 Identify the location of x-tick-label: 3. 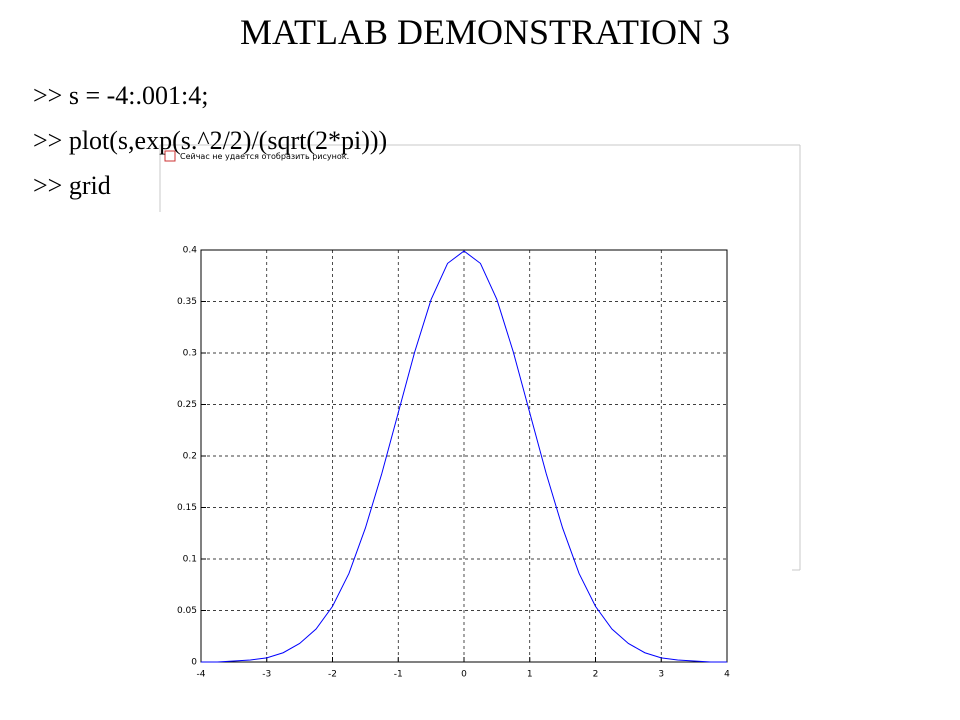
(661, 675).